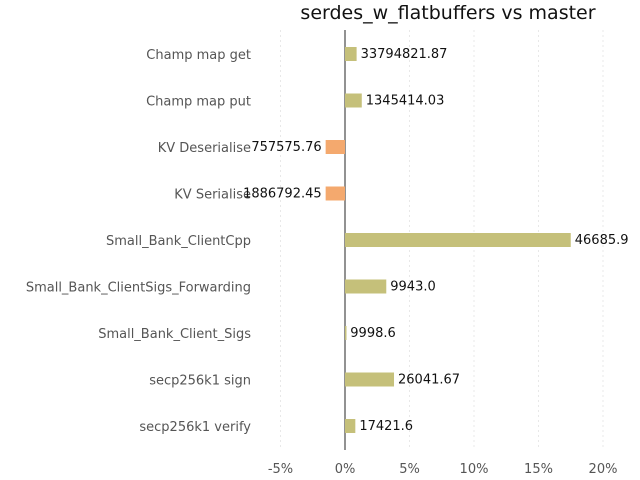 The height and width of the screenshot is (480, 640). I want to click on x-tick-label: 0%, so click(345, 469).